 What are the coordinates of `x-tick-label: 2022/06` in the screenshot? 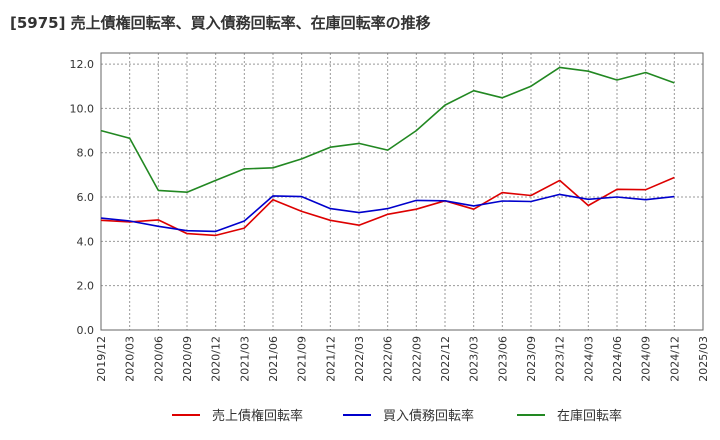 It's located at (388, 359).